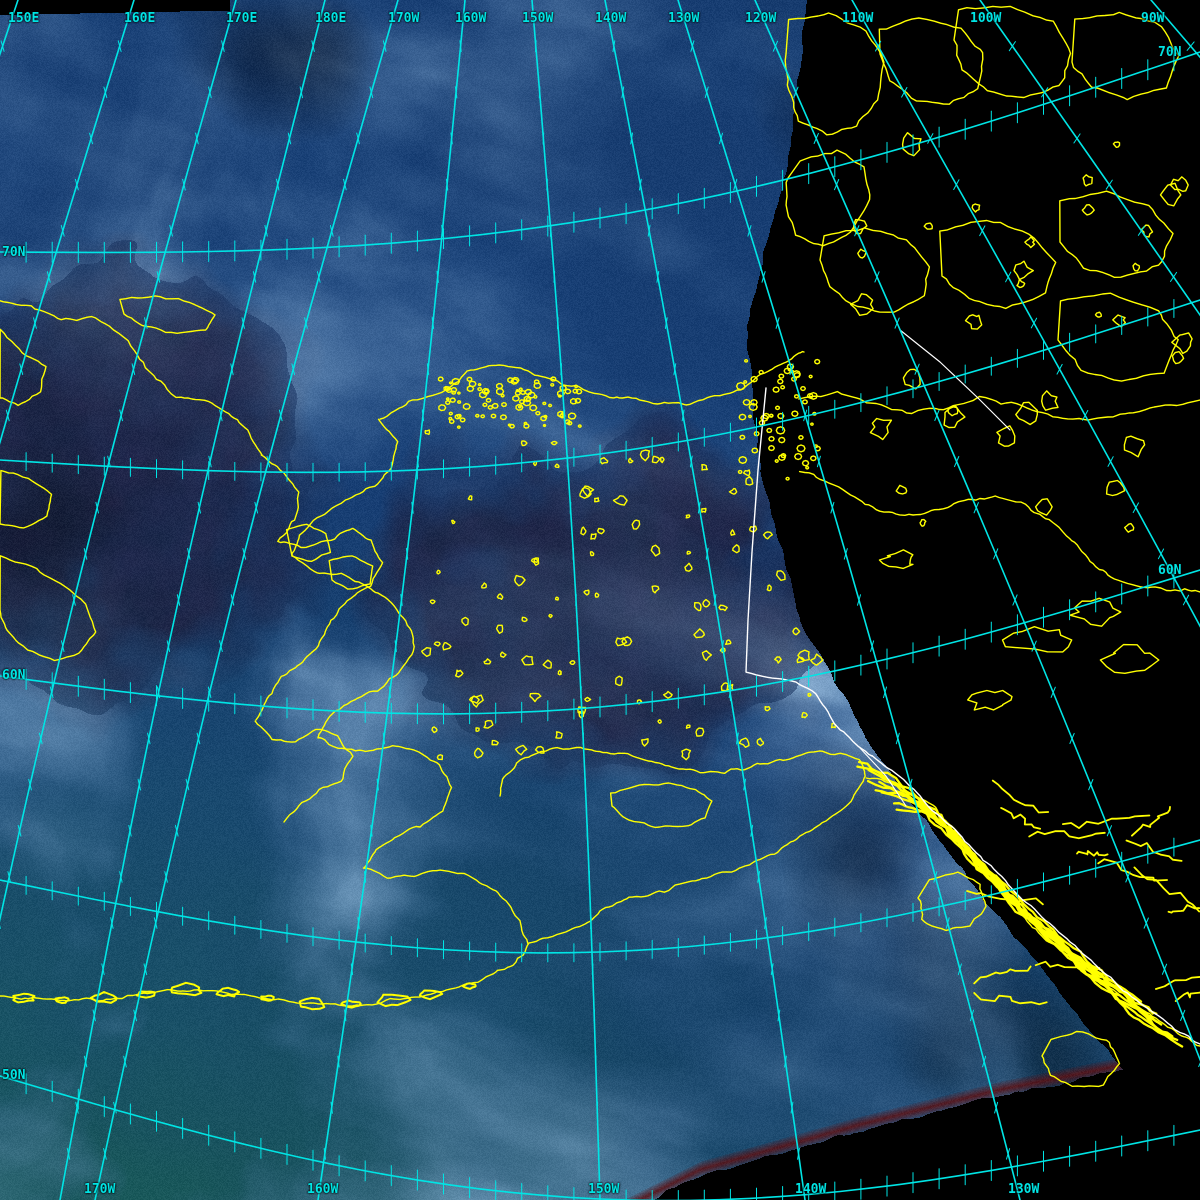  What do you see at coordinates (319, 587) in the screenshot?
I see `coastline-chukotka-east` at bounding box center [319, 587].